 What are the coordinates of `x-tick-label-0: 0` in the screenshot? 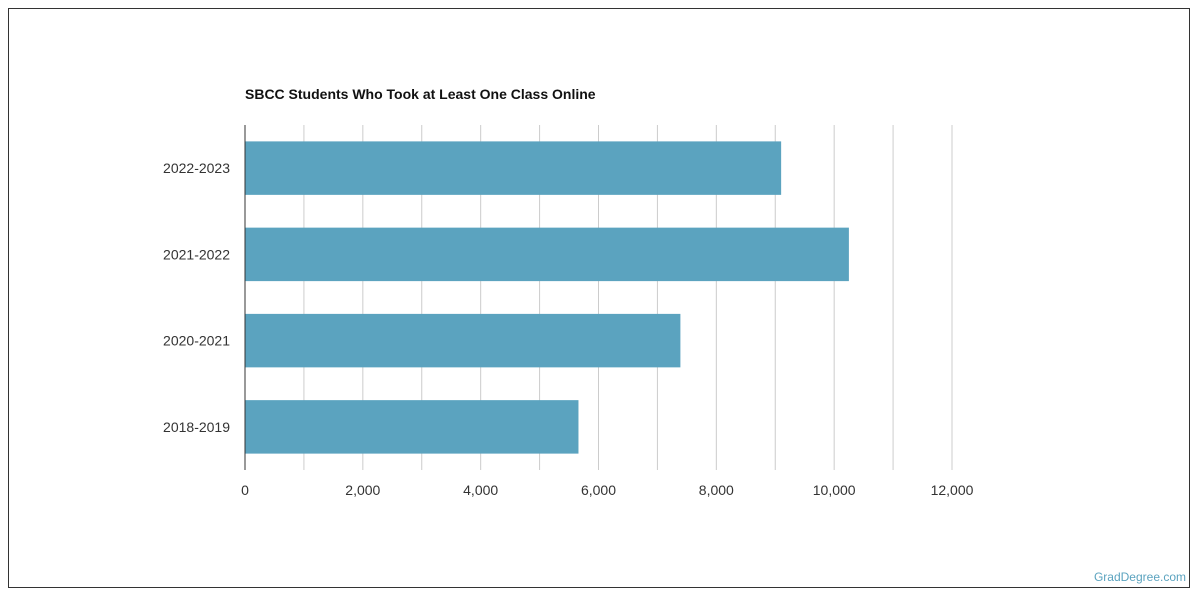 It's located at (245, 490).